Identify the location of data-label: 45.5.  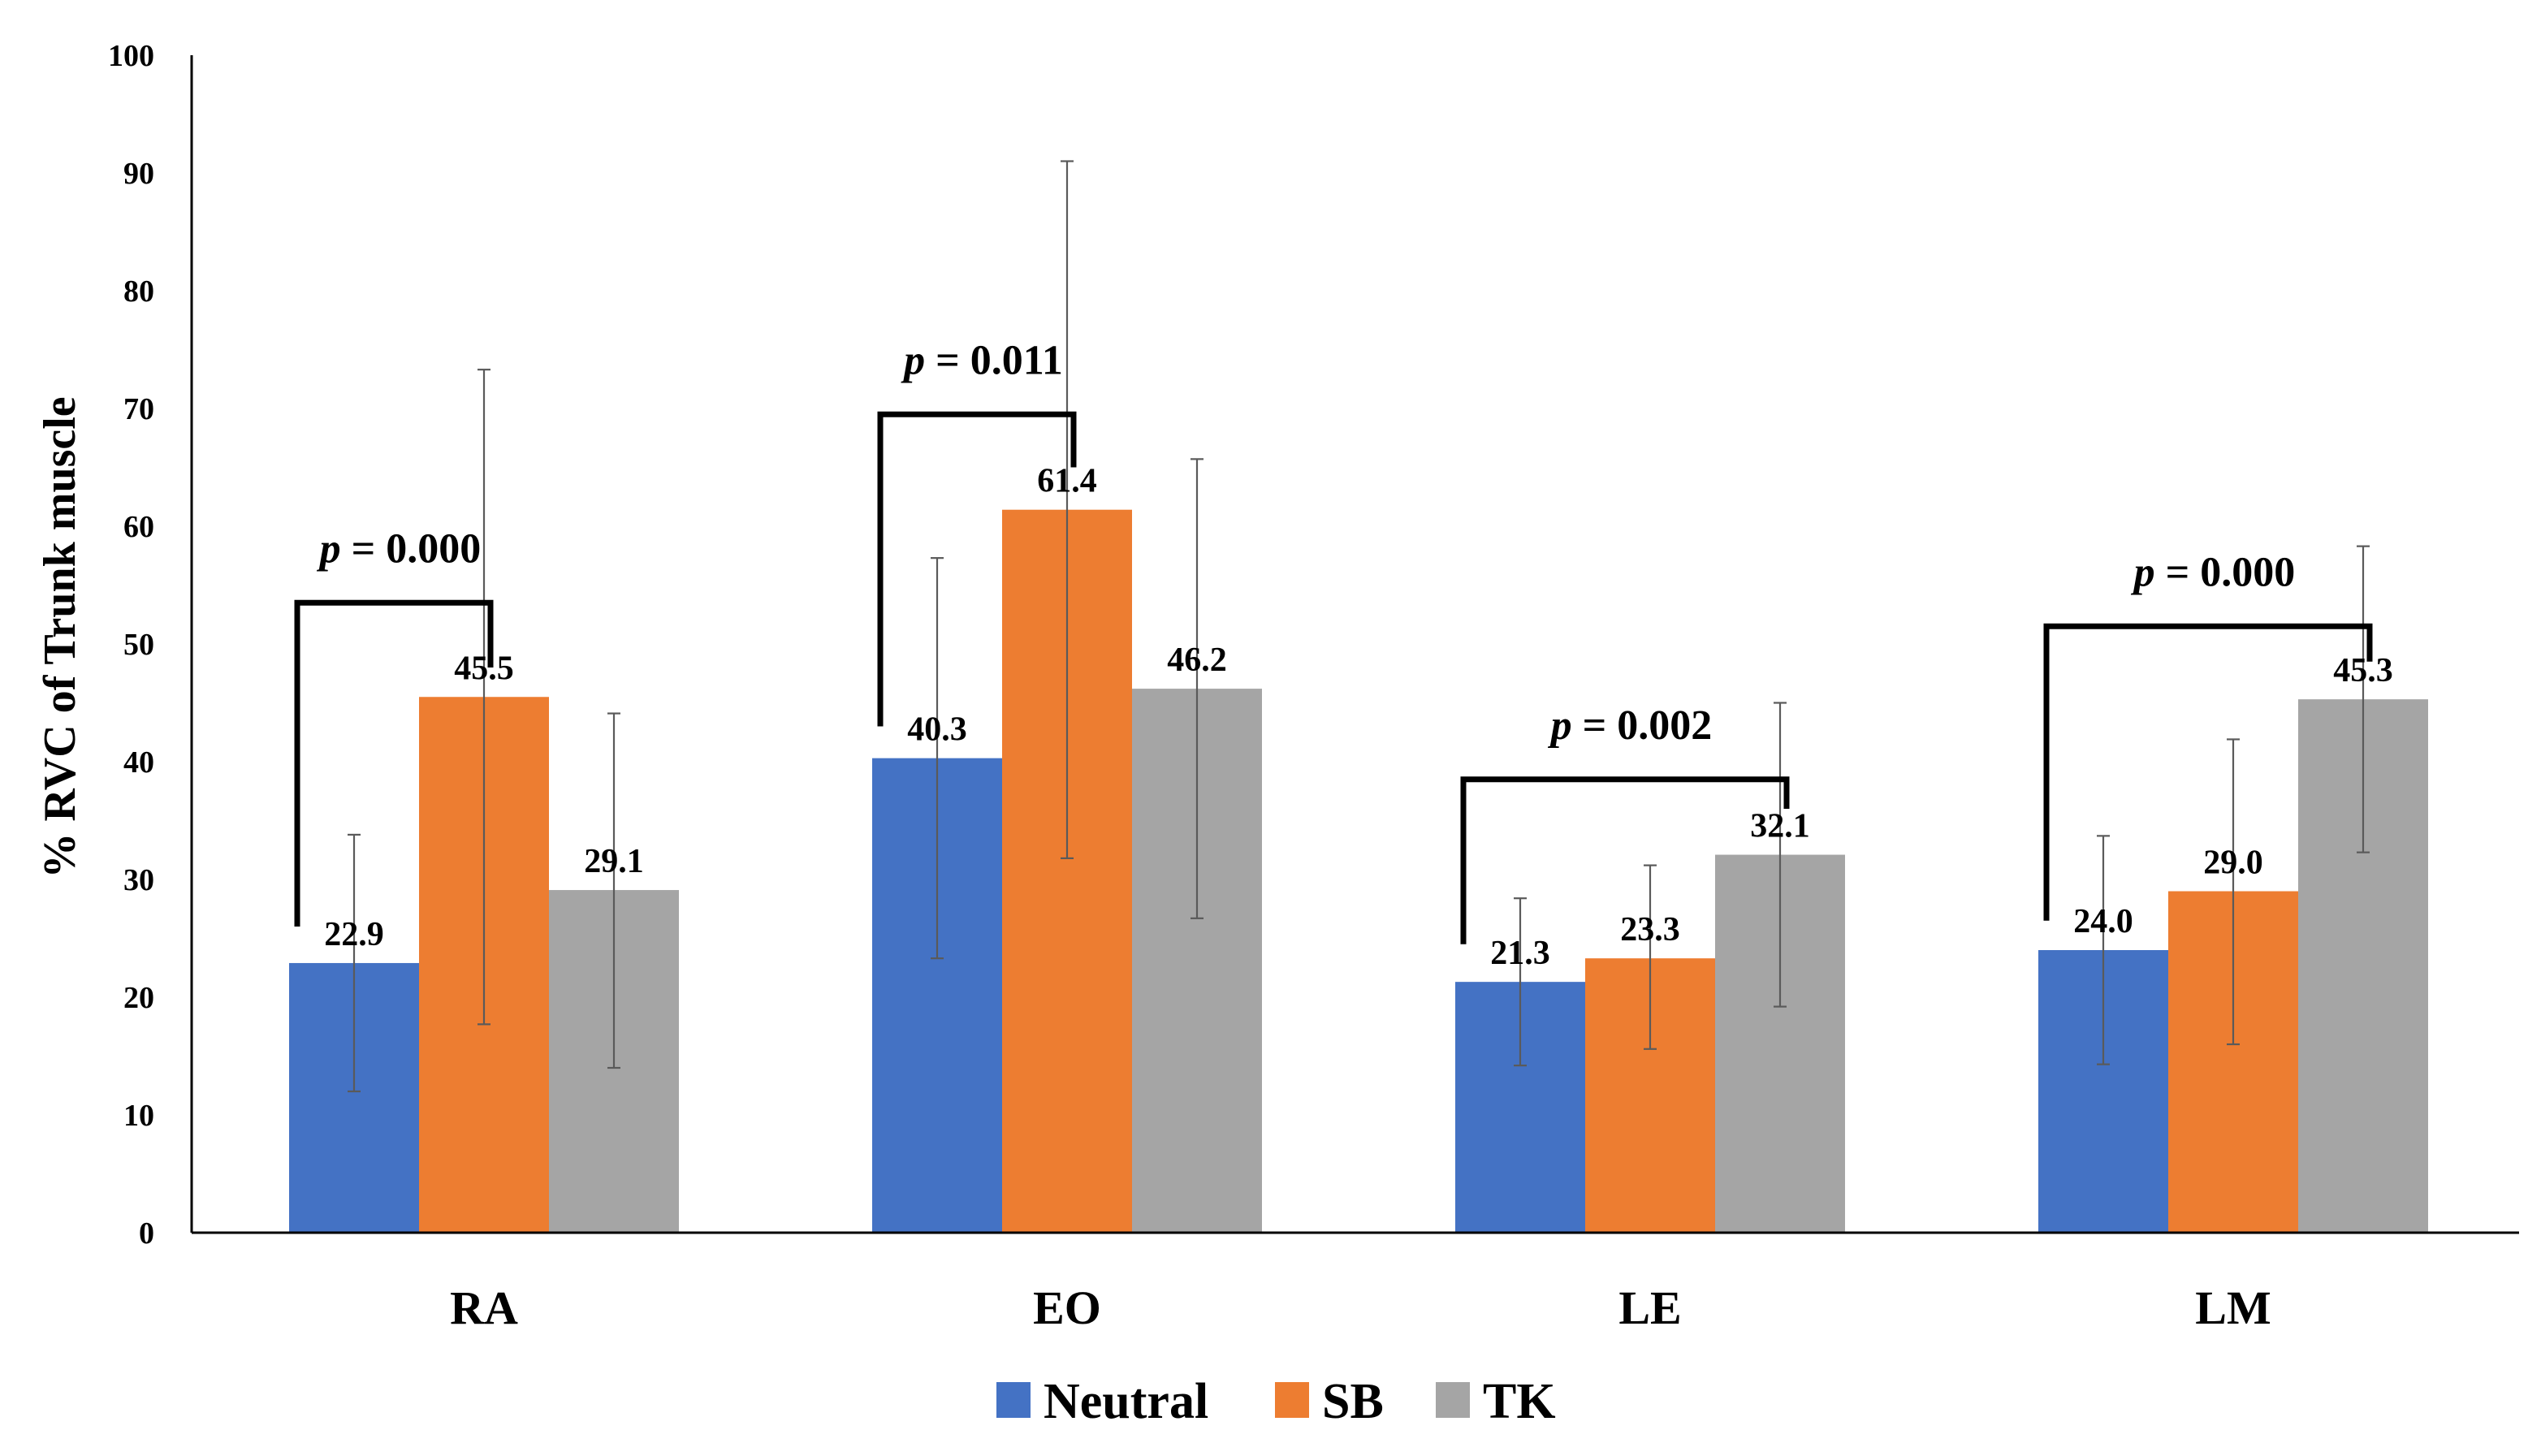
(484, 668).